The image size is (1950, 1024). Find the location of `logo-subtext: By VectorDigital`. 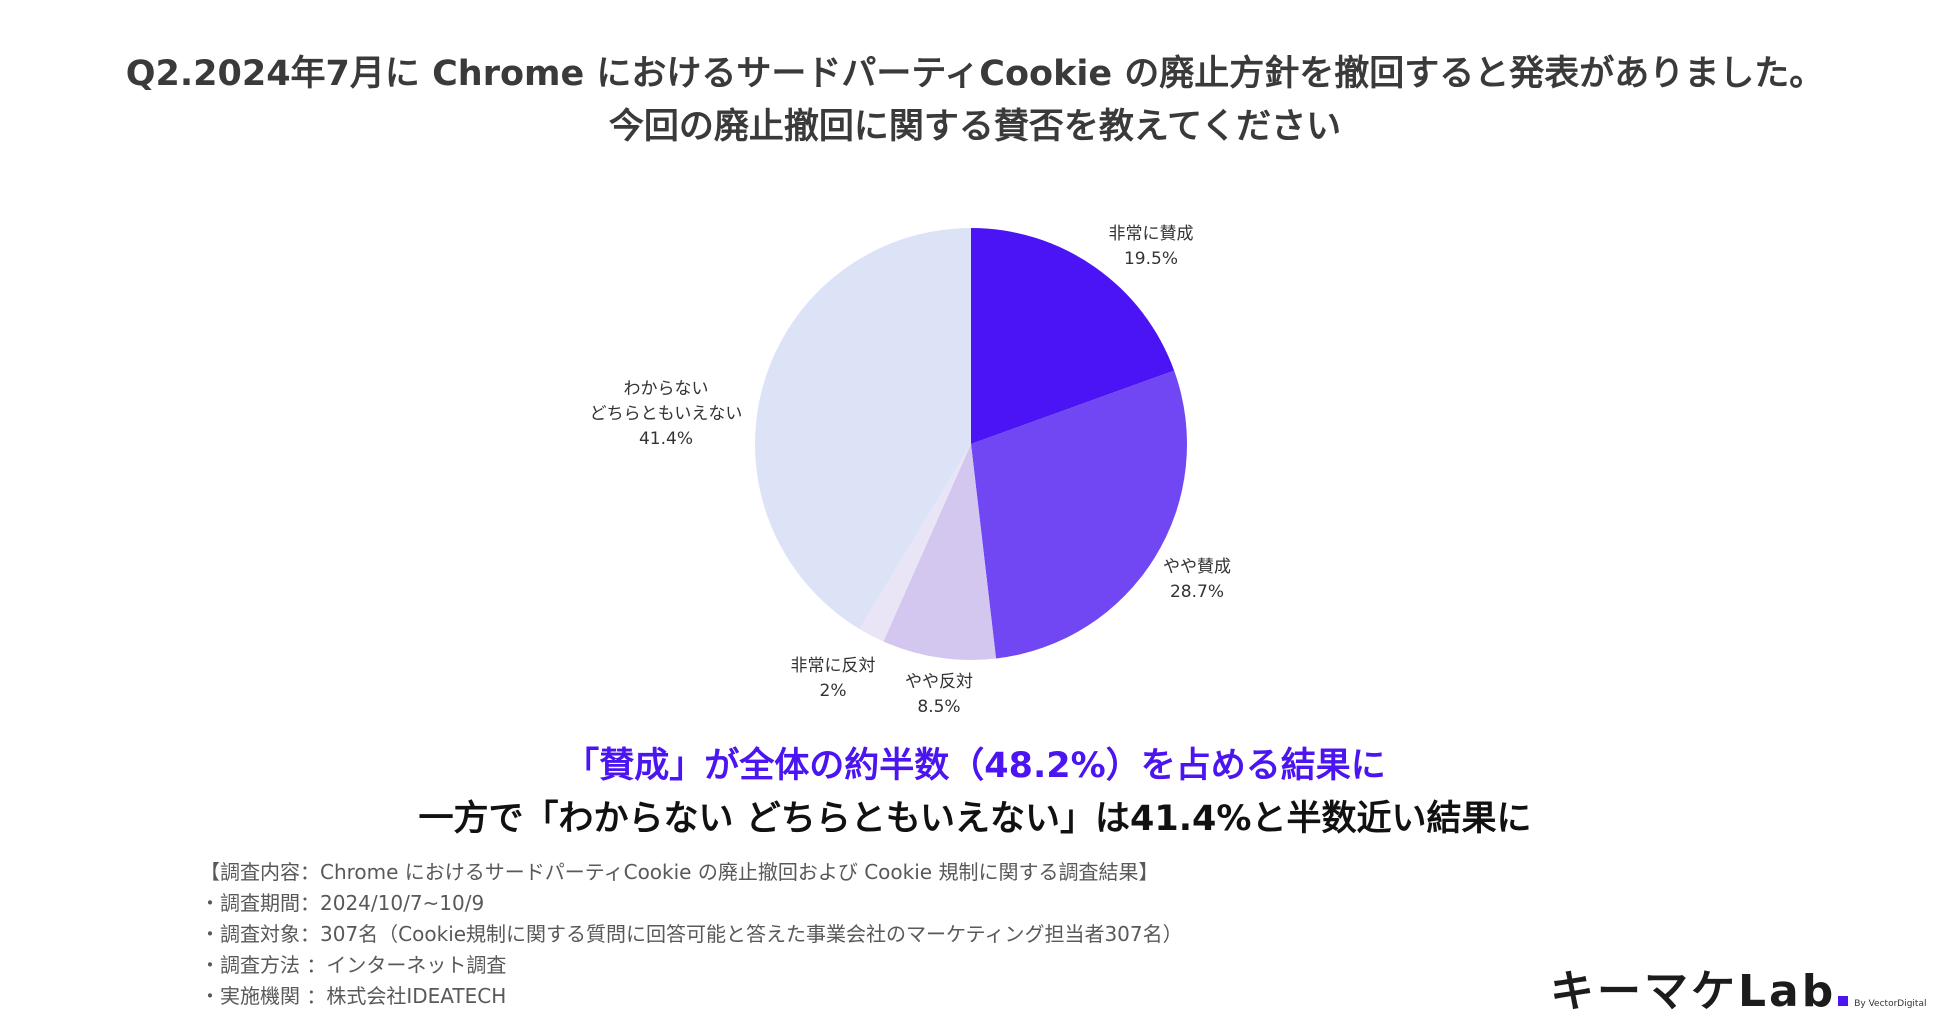

logo-subtext: By VectorDigital is located at coordinates (1890, 1004).